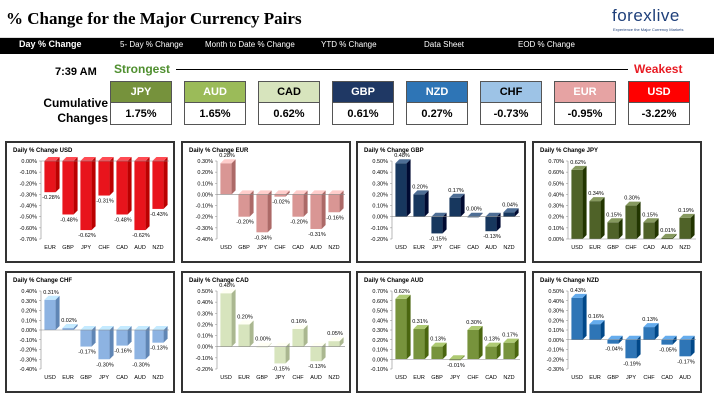 The width and height of the screenshot is (714, 406). I want to click on y-tick-label: 0.20%, so click(556, 218).